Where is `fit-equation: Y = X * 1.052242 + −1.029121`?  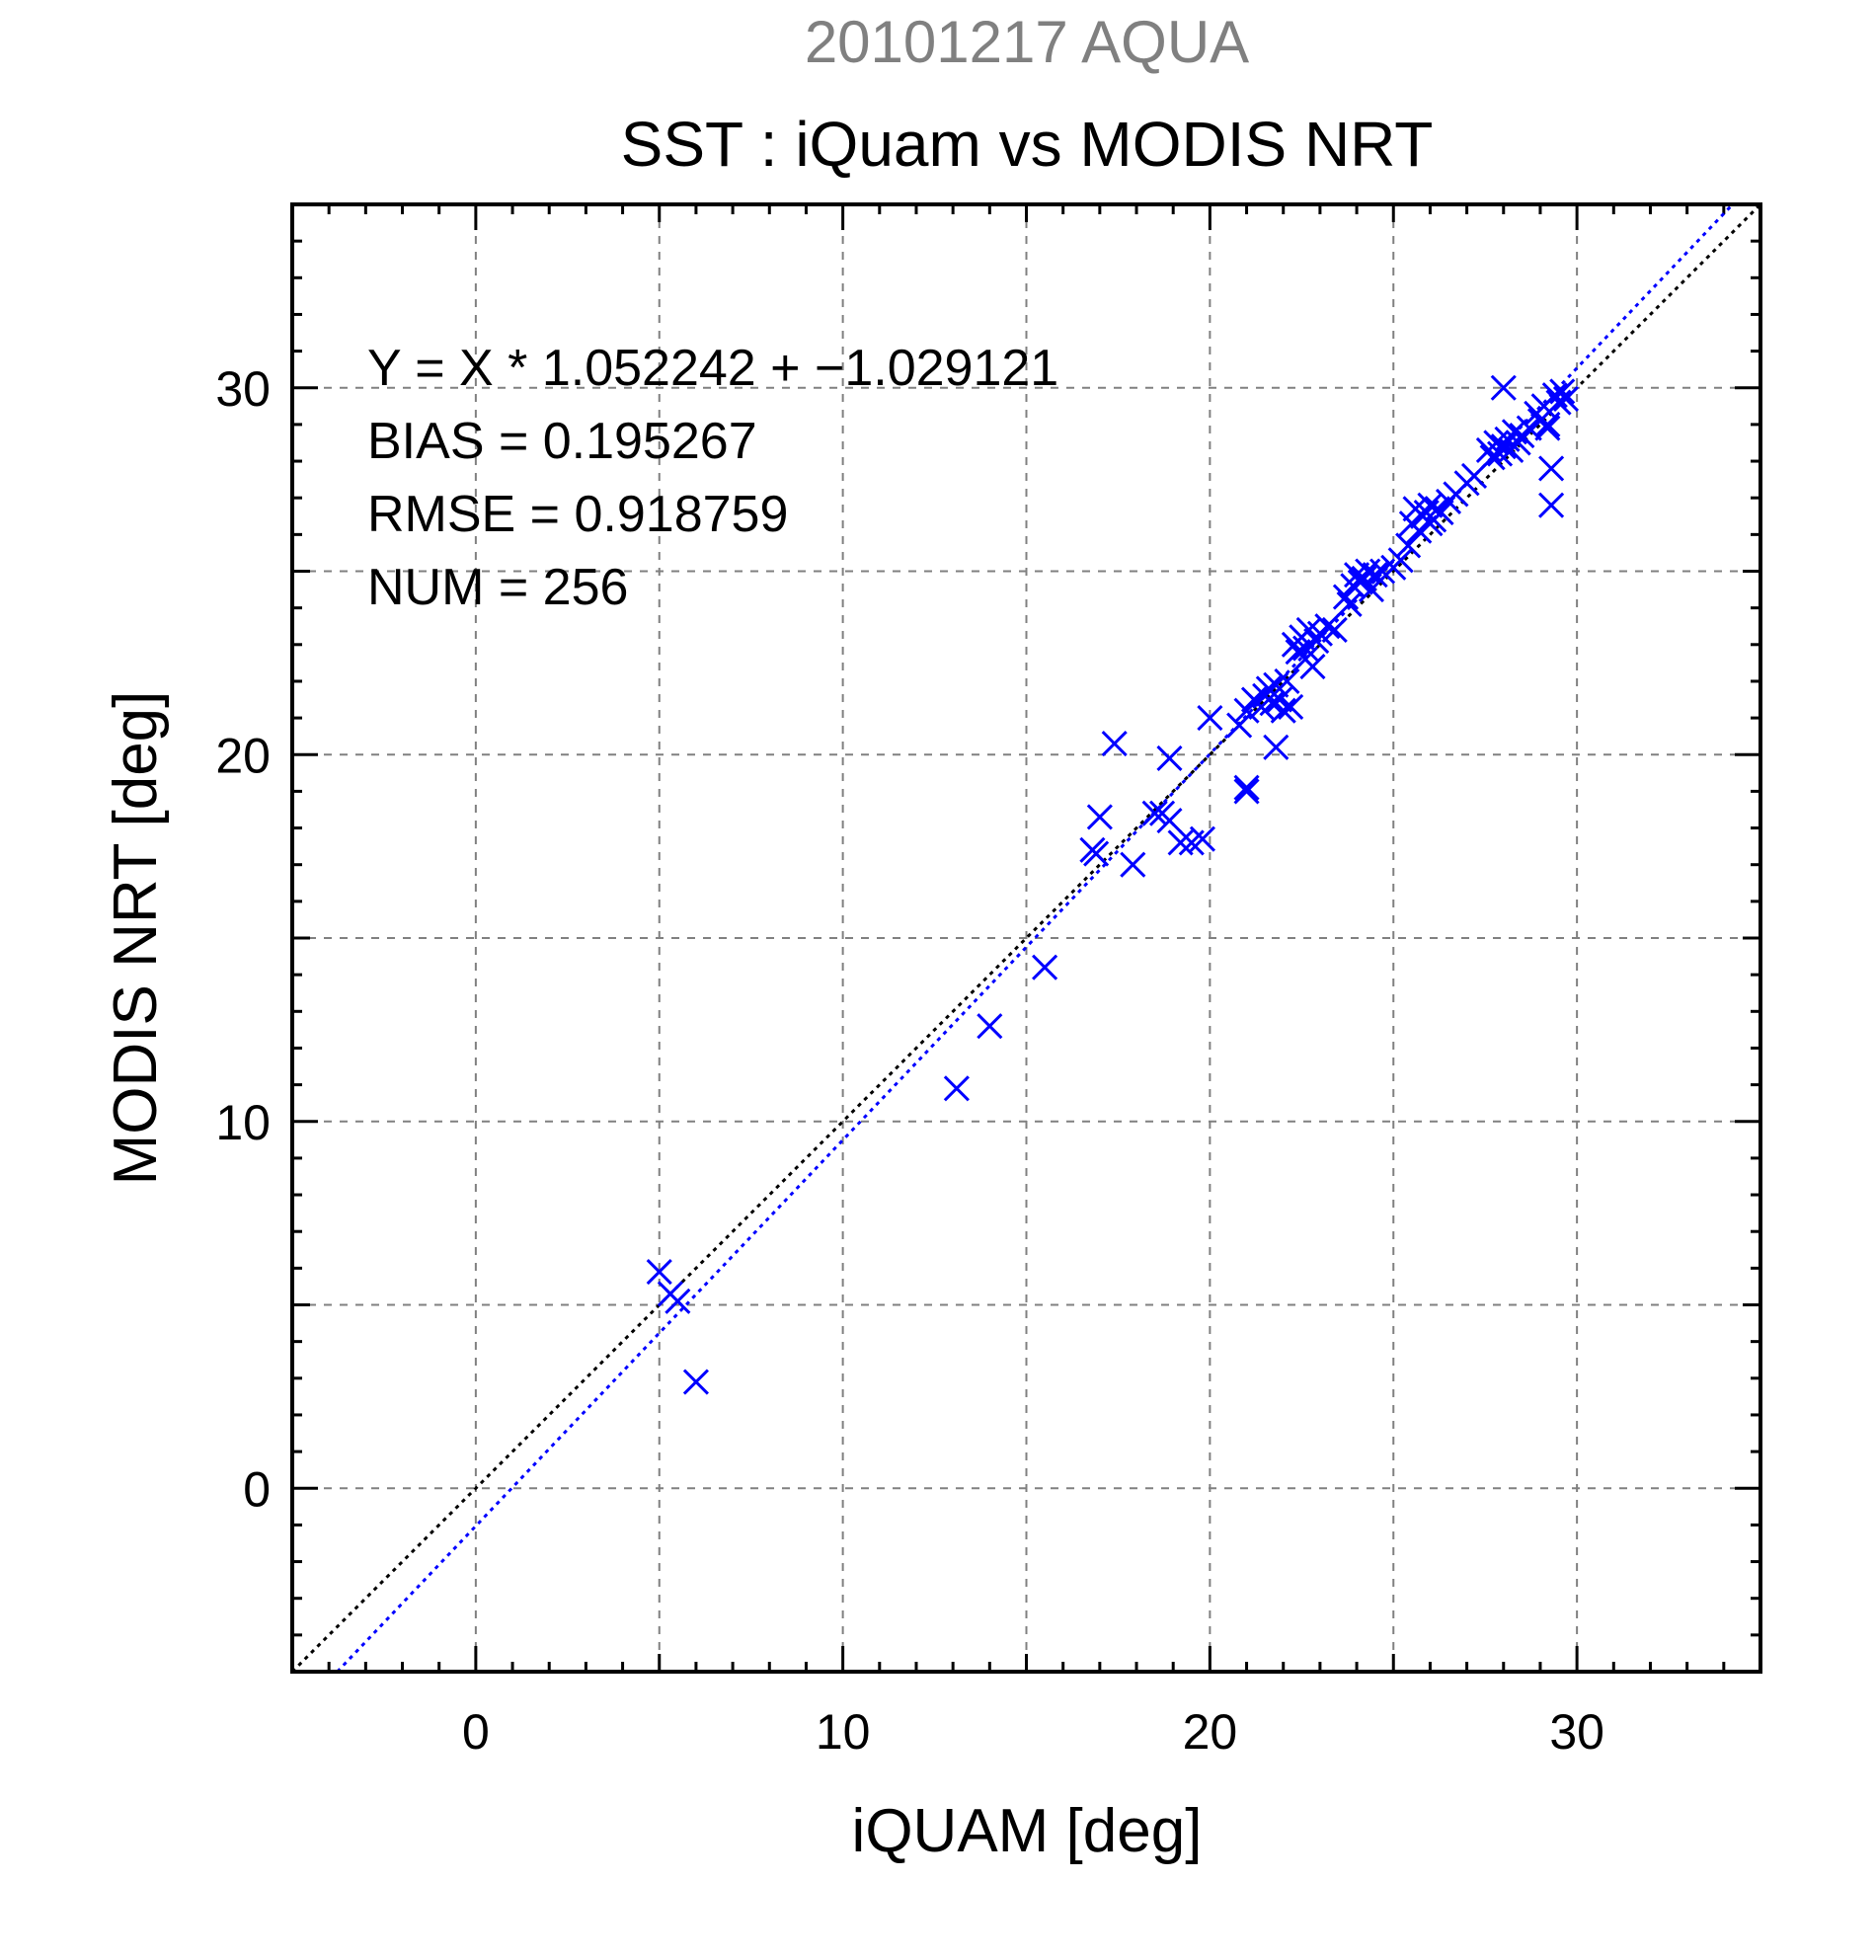 fit-equation: Y = X * 1.052242 + −1.029121 is located at coordinates (712, 368).